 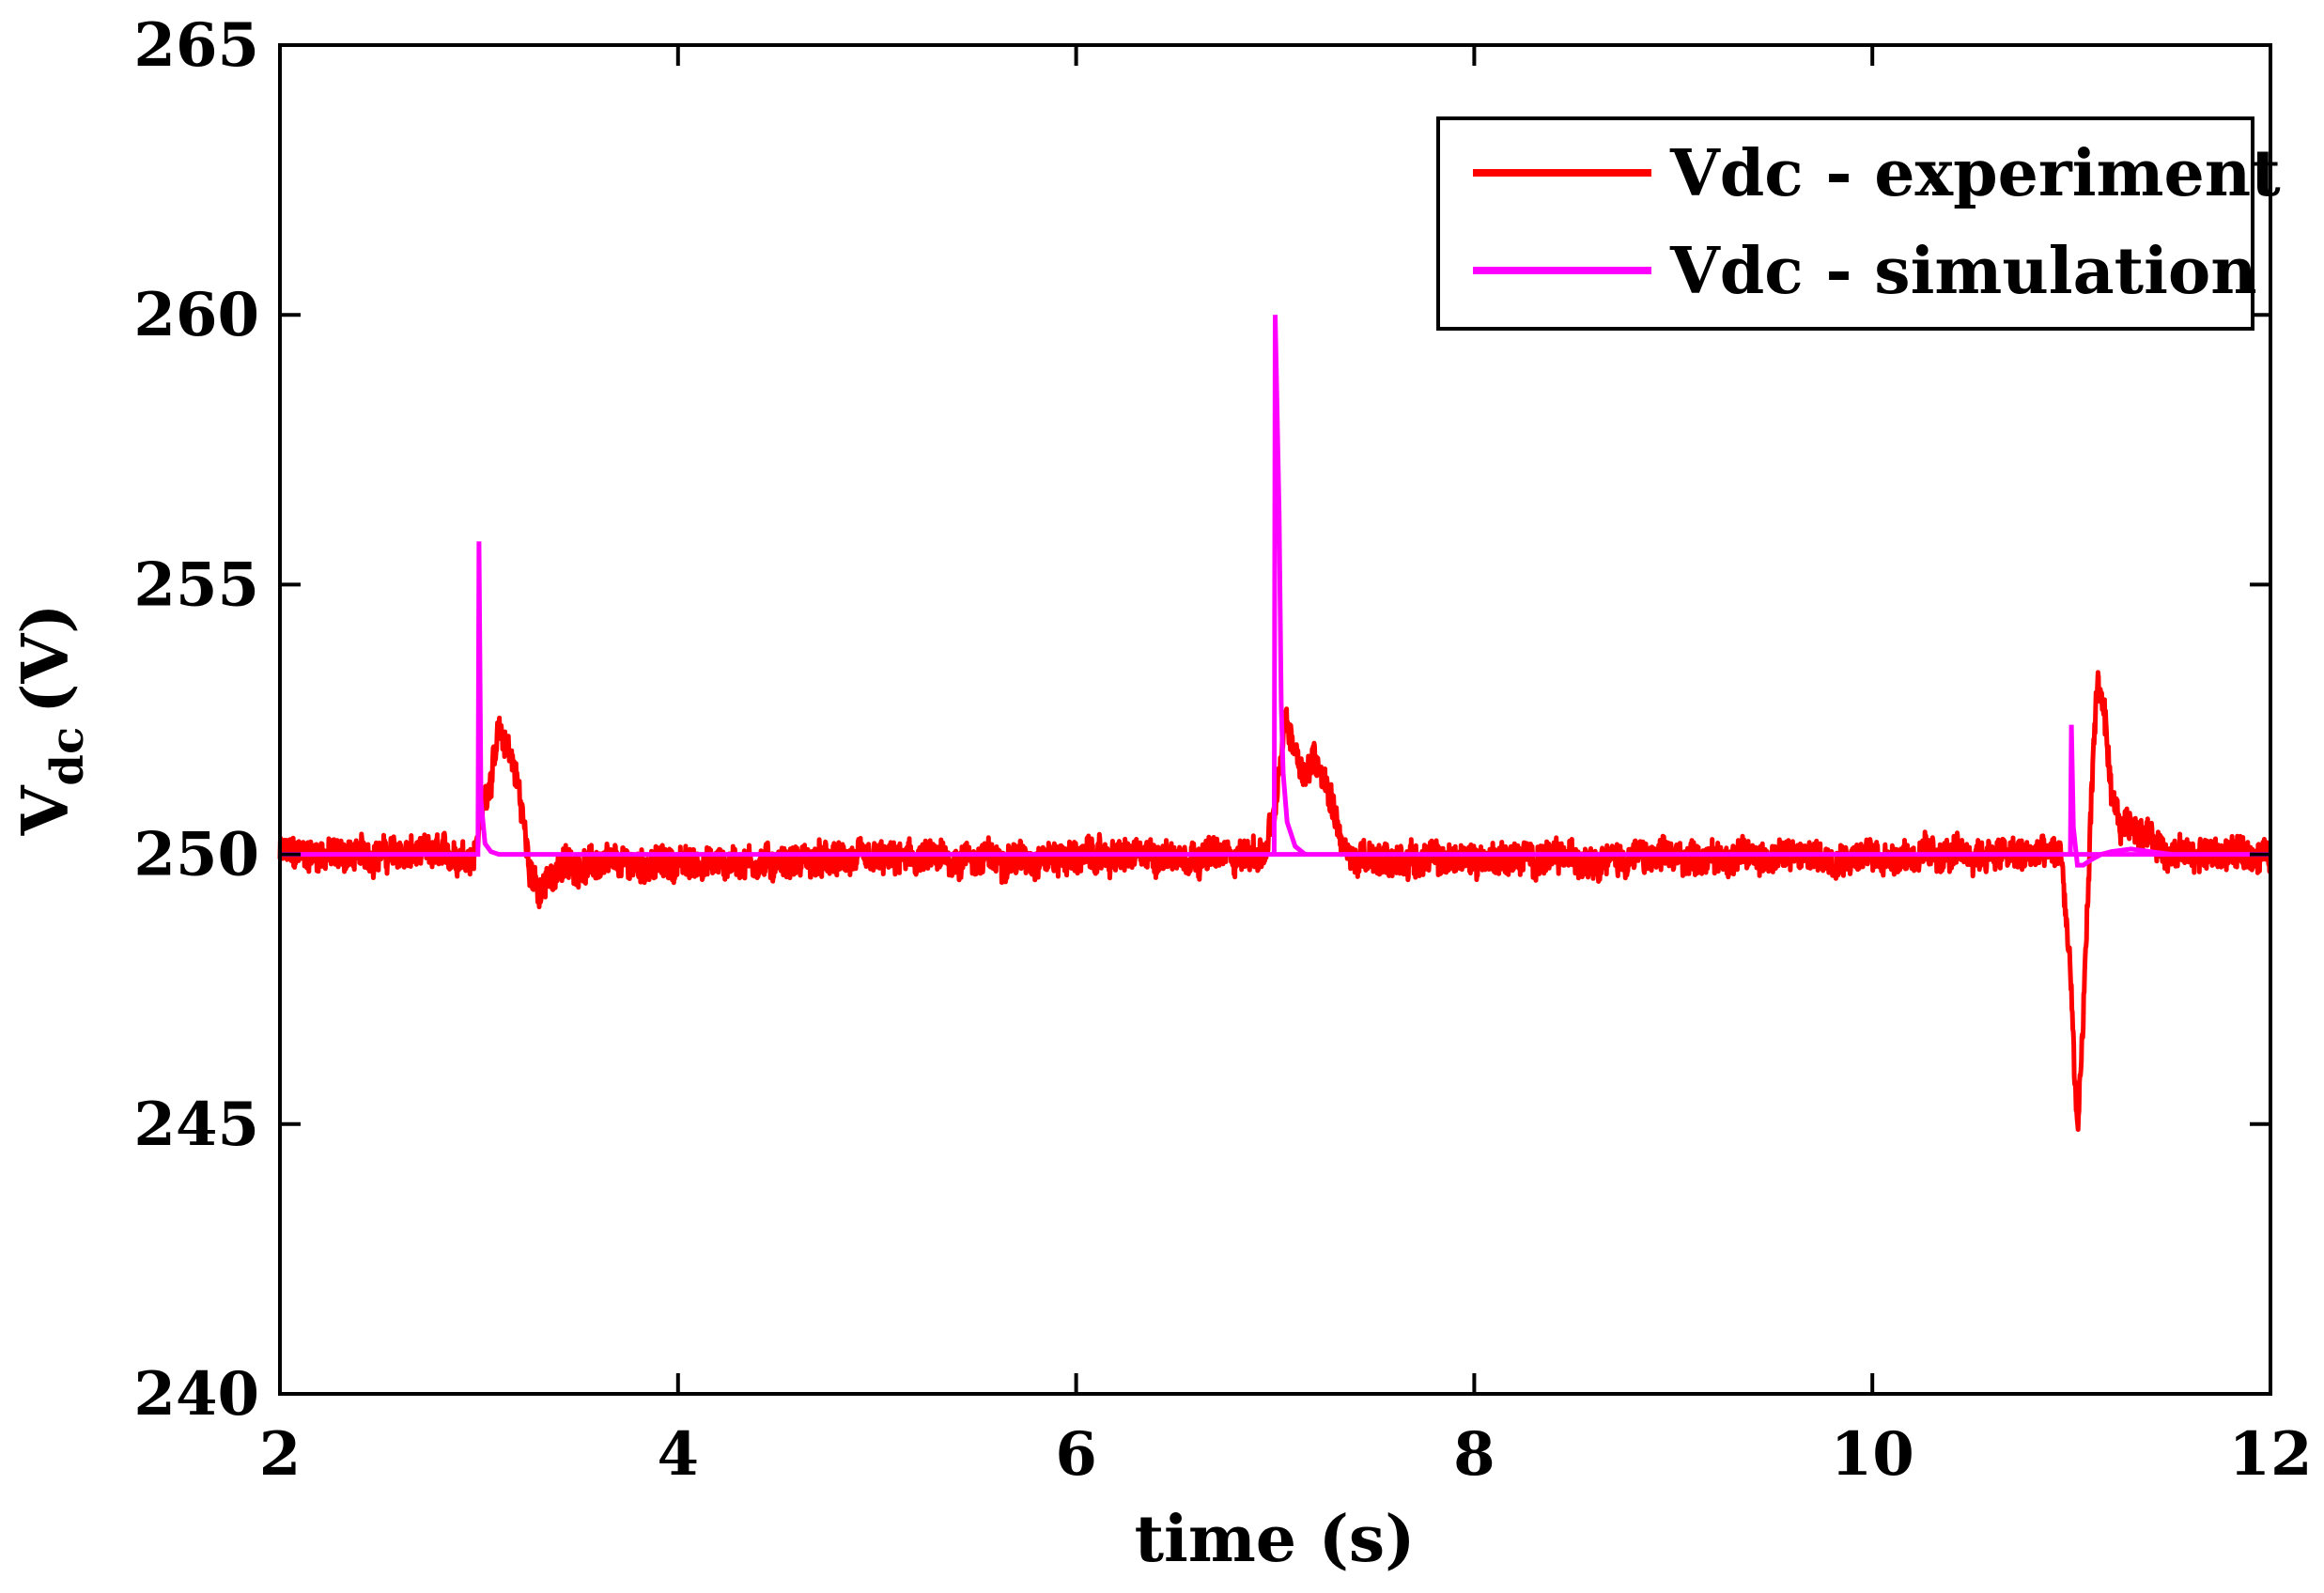 What do you see at coordinates (1975, 173) in the screenshot?
I see `legend-label-experiment: Vdc - experiment` at bounding box center [1975, 173].